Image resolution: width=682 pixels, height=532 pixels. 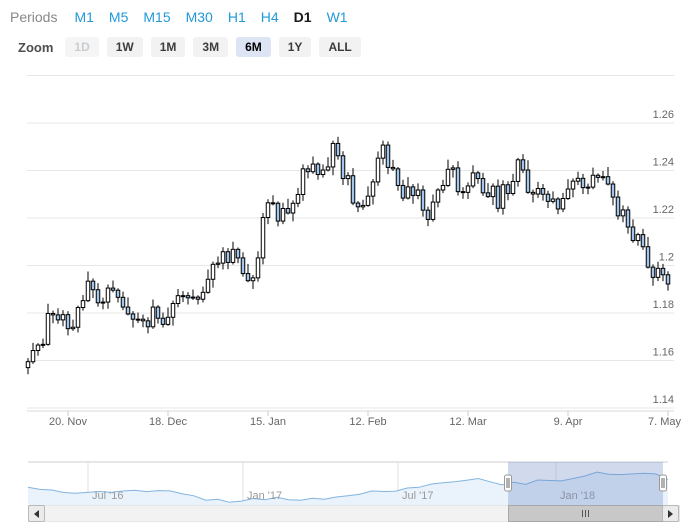 I want to click on zoom-button-all: ALL, so click(x=340, y=47).